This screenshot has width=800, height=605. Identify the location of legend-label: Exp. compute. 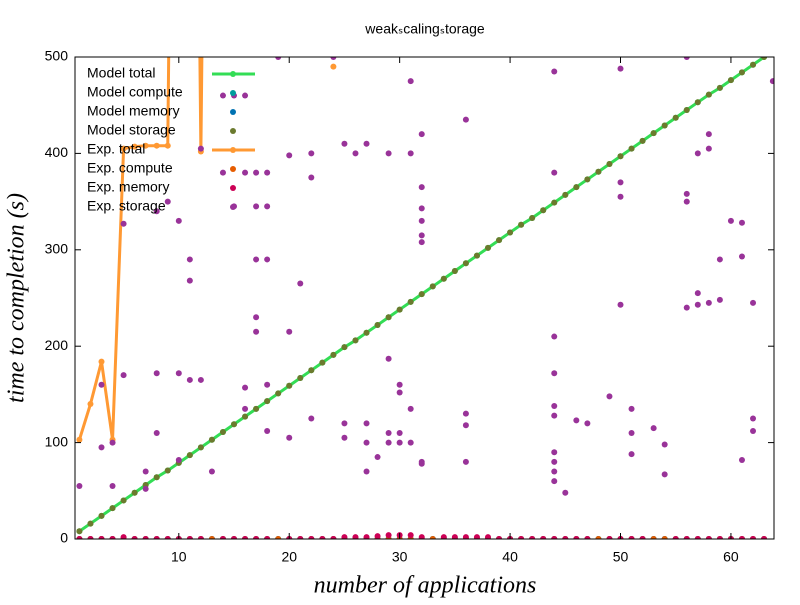
(130, 168).